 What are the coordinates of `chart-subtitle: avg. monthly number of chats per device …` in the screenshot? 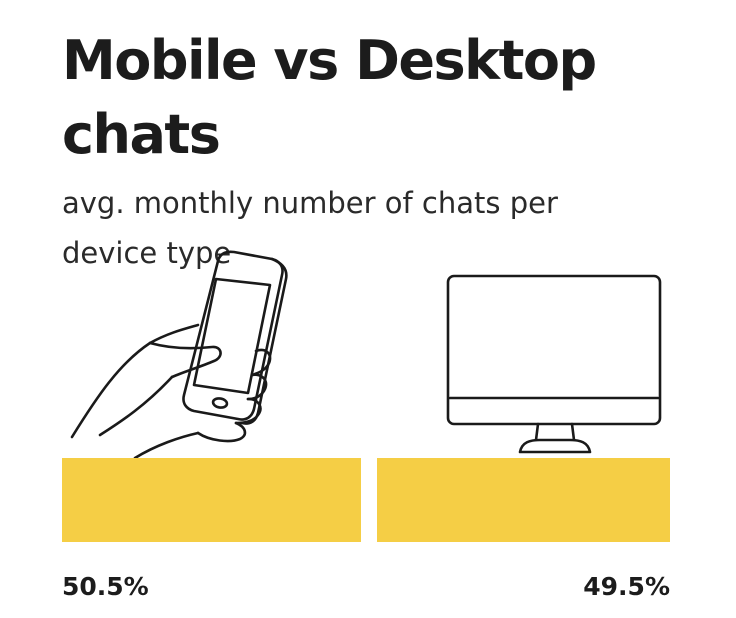 It's located at (310, 228).